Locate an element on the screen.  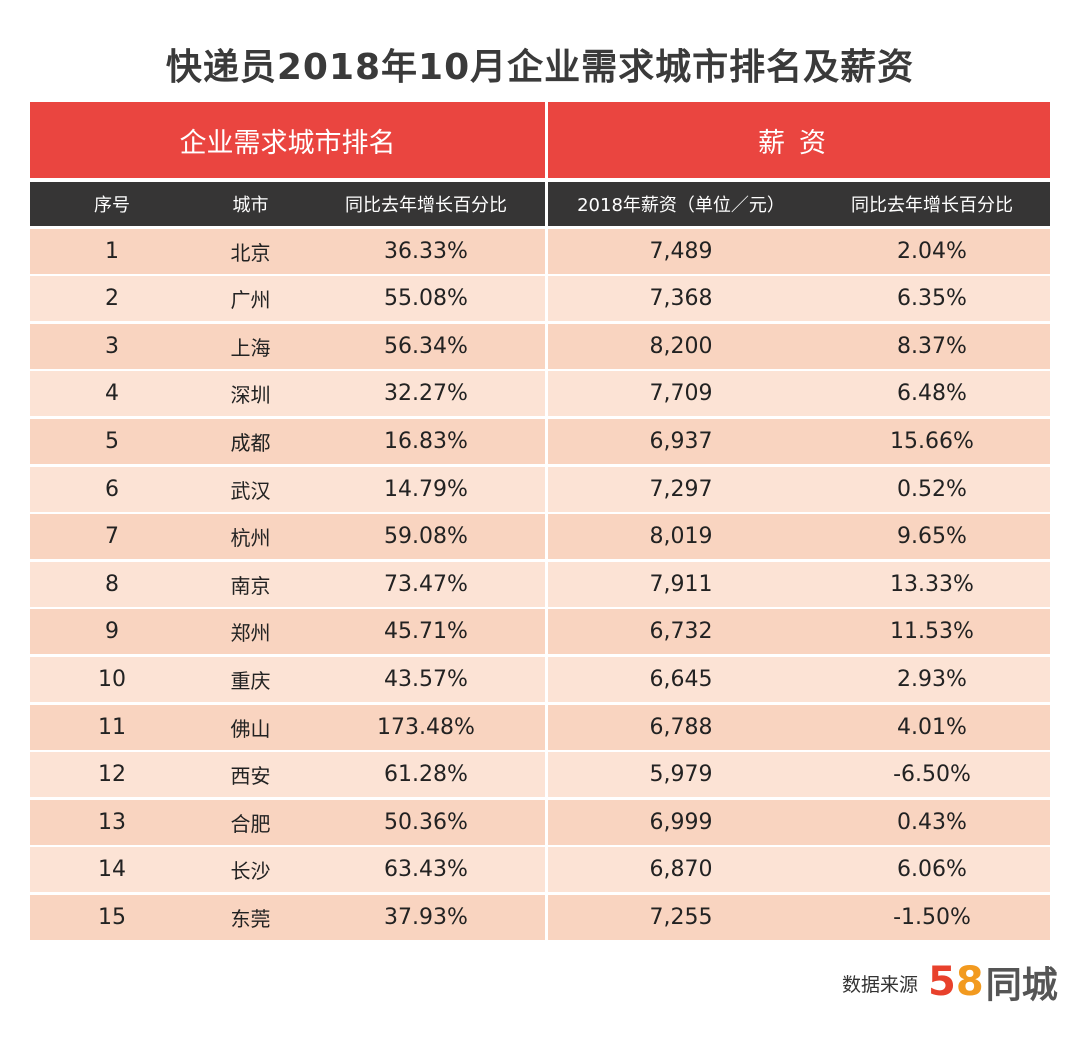
table-row: 7 杭州 59.08% 8,019 9.65% is located at coordinates (540, 537).